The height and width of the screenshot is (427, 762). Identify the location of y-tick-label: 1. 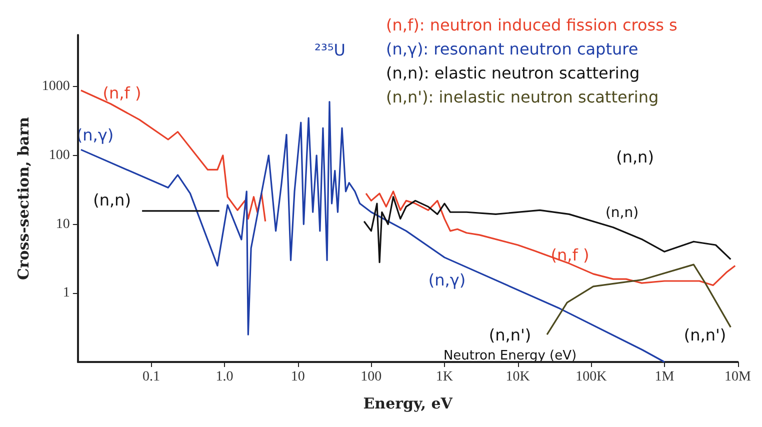
(66, 293).